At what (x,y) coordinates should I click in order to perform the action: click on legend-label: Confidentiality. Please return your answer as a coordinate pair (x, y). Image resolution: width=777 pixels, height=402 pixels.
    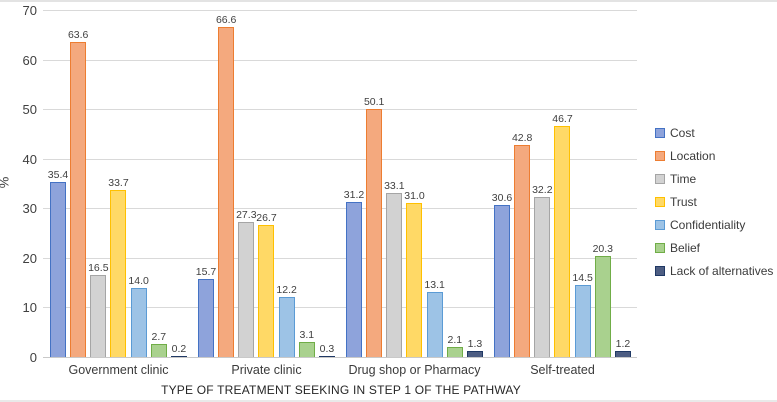
    Looking at the image, I should click on (708, 225).